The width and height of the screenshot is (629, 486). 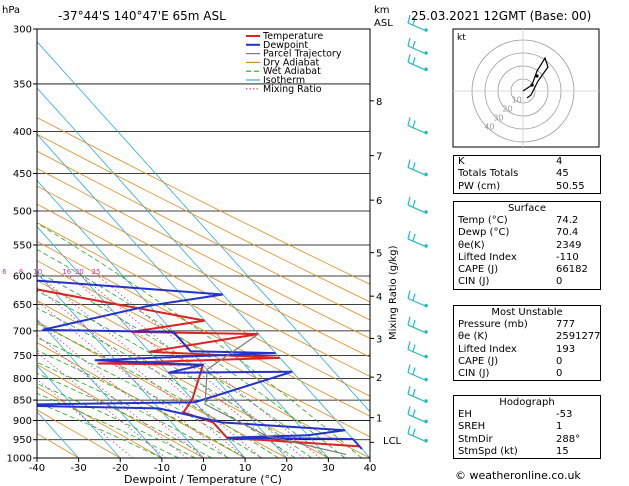 I want to click on mixing-ratio-line, so click(x=141, y=372).